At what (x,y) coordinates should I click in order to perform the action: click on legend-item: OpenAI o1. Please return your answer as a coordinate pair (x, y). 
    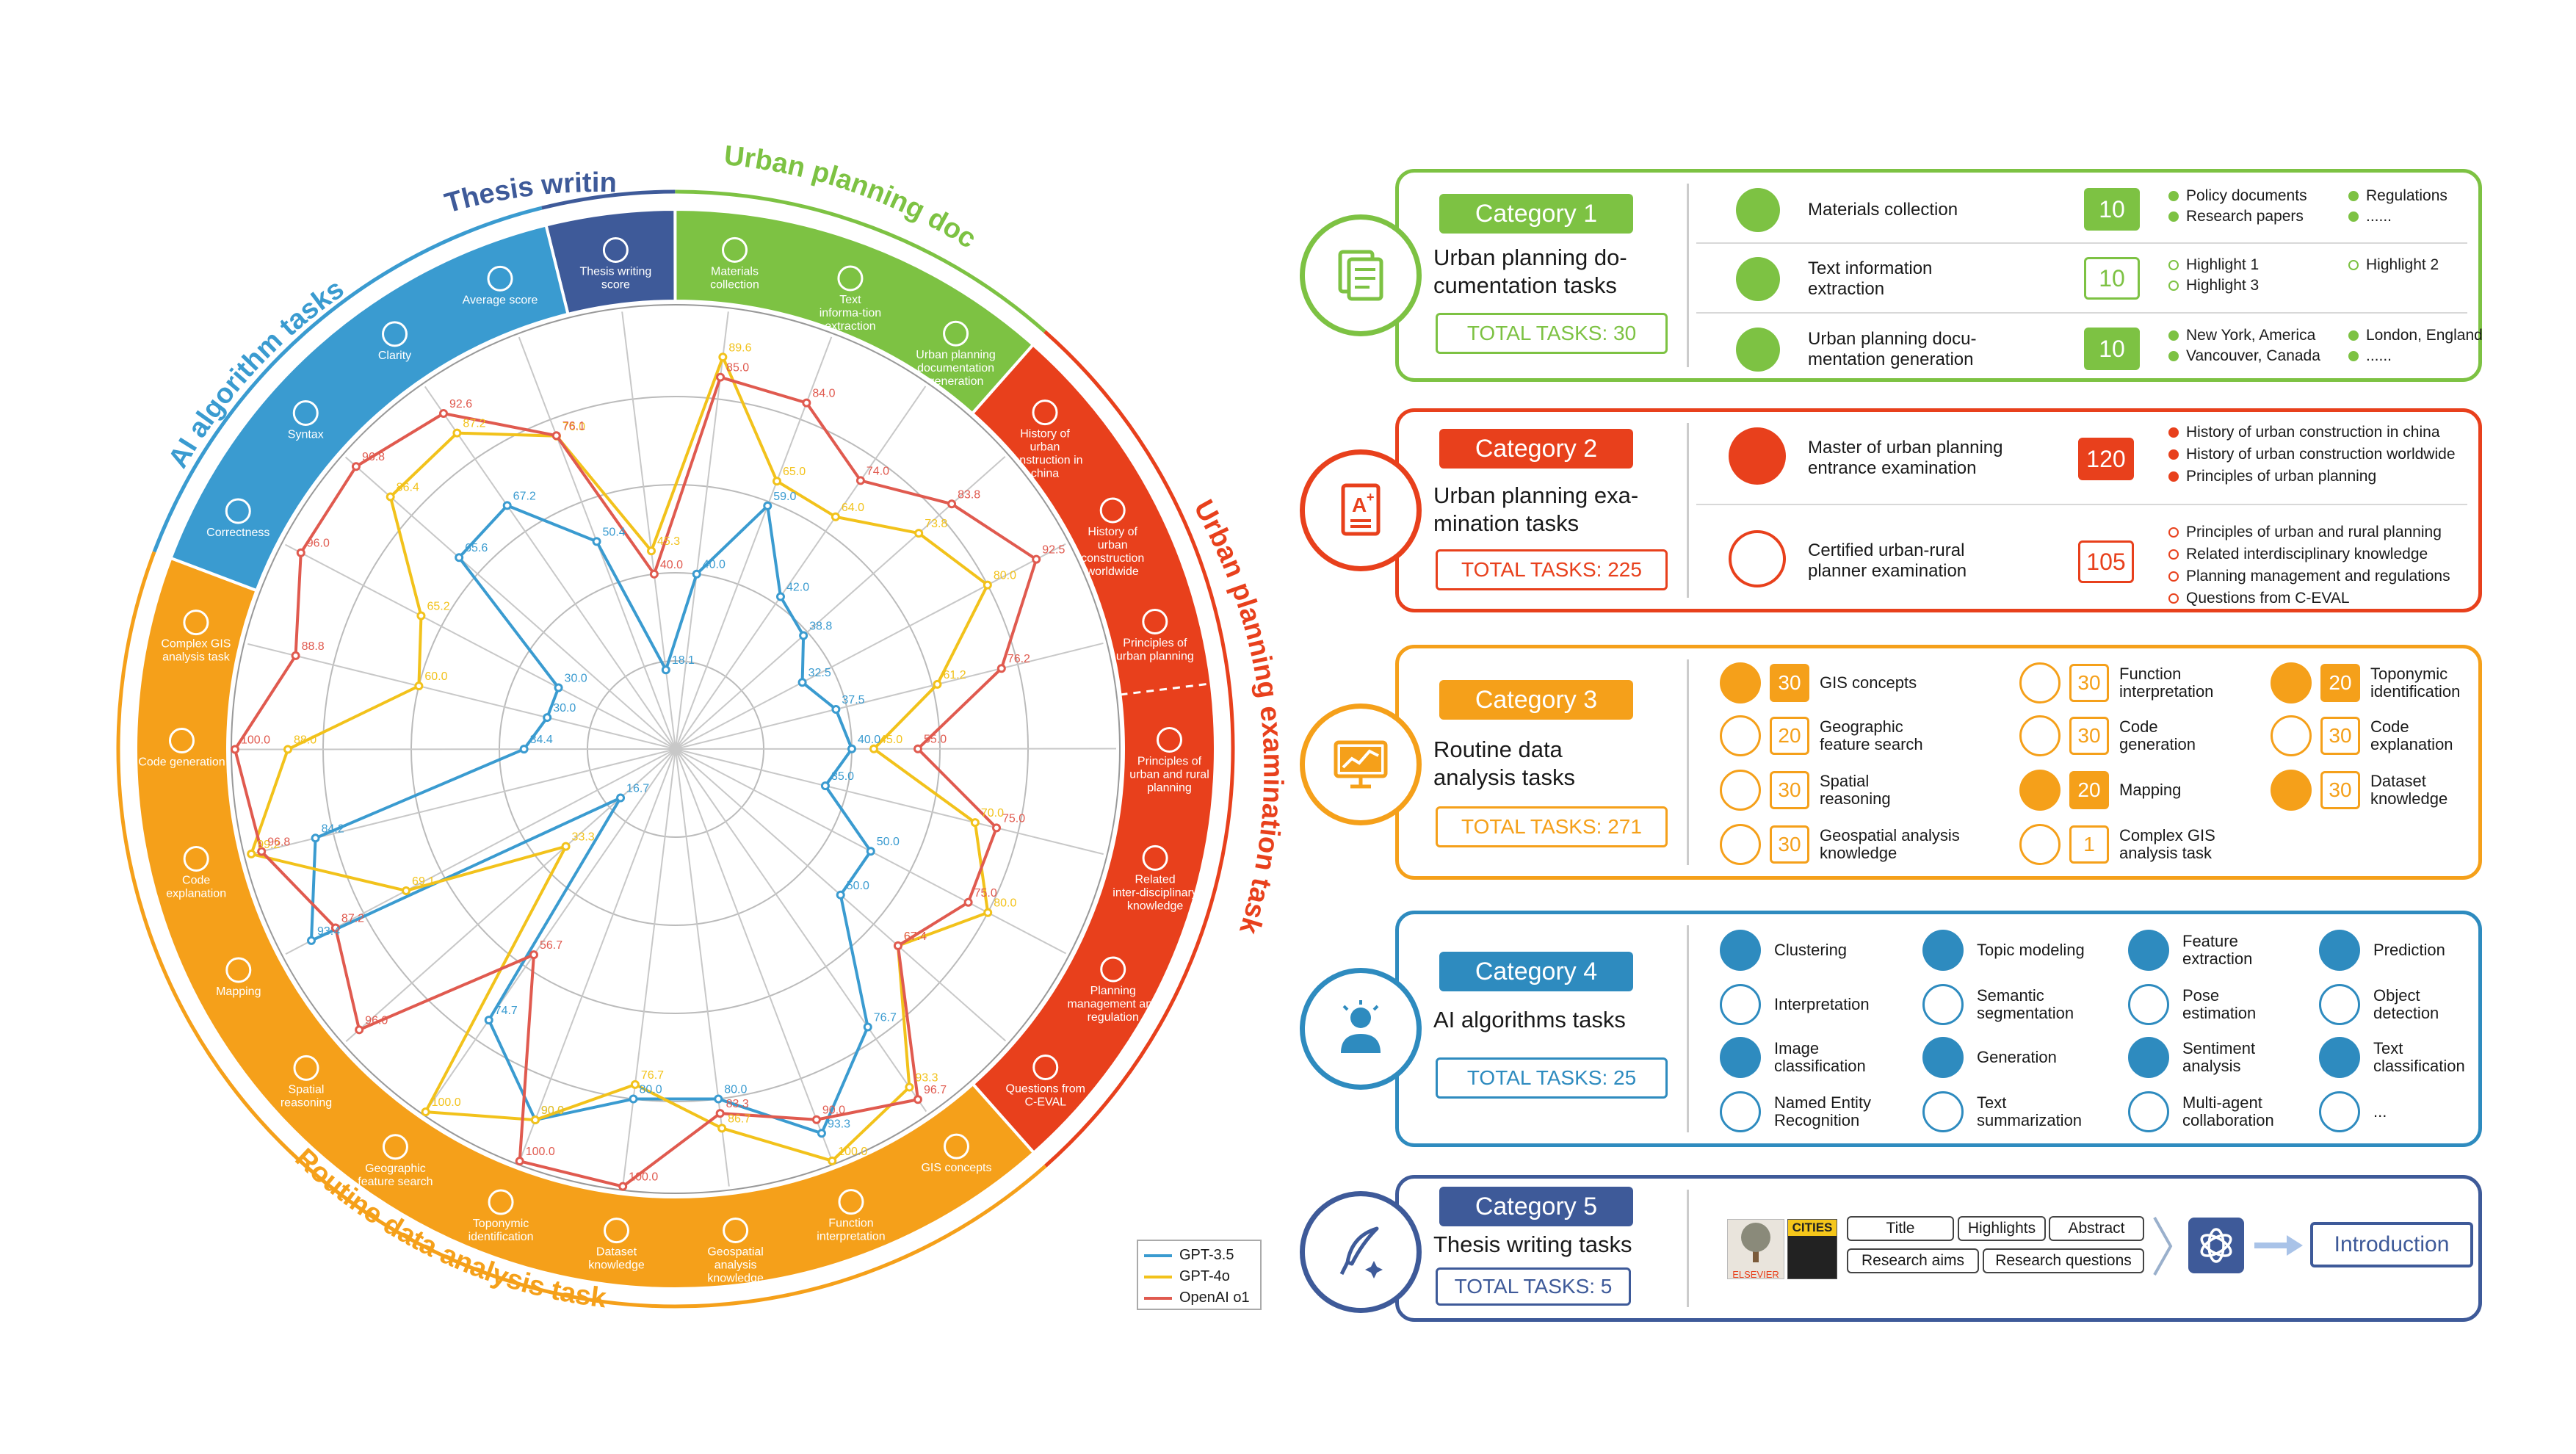
    Looking at the image, I should click on (1197, 1298).